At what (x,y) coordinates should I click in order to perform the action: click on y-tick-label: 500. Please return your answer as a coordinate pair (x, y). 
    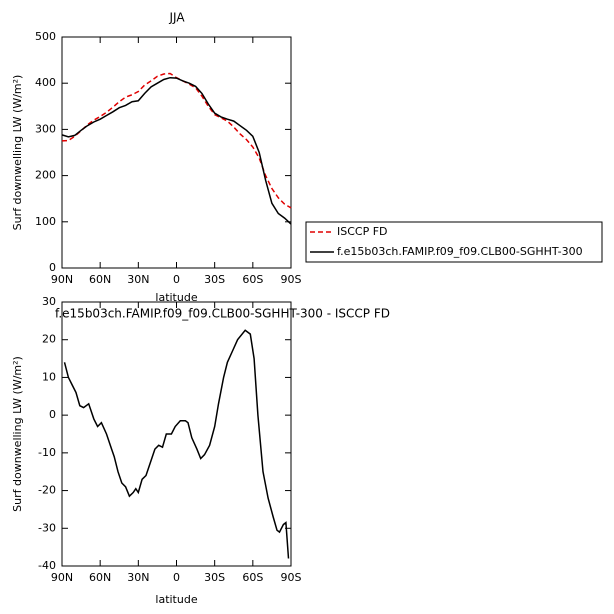
    Looking at the image, I should click on (45, 36).